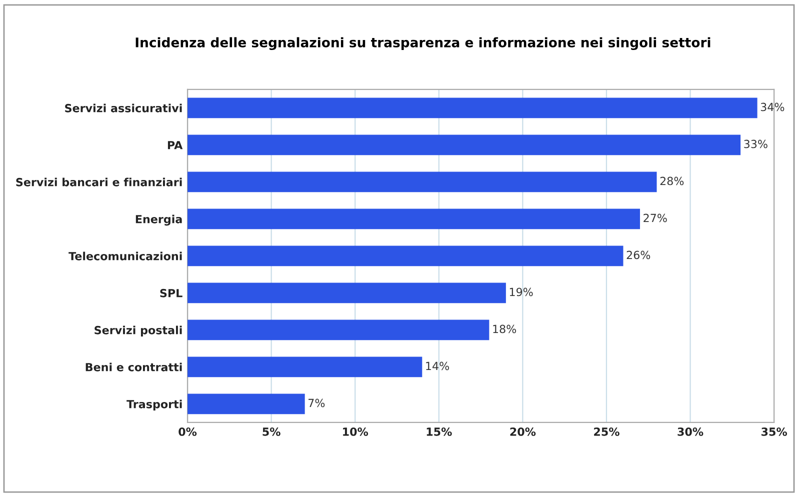 The image size is (798, 497). Describe the element at coordinates (691, 432) in the screenshot. I see `x-tick-label: 30%` at that location.